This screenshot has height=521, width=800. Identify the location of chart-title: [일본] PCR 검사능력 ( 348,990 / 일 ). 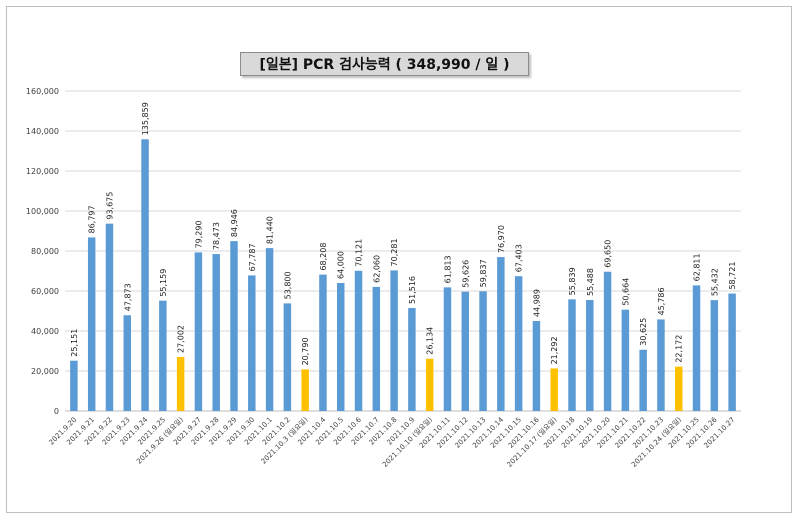
(384, 64).